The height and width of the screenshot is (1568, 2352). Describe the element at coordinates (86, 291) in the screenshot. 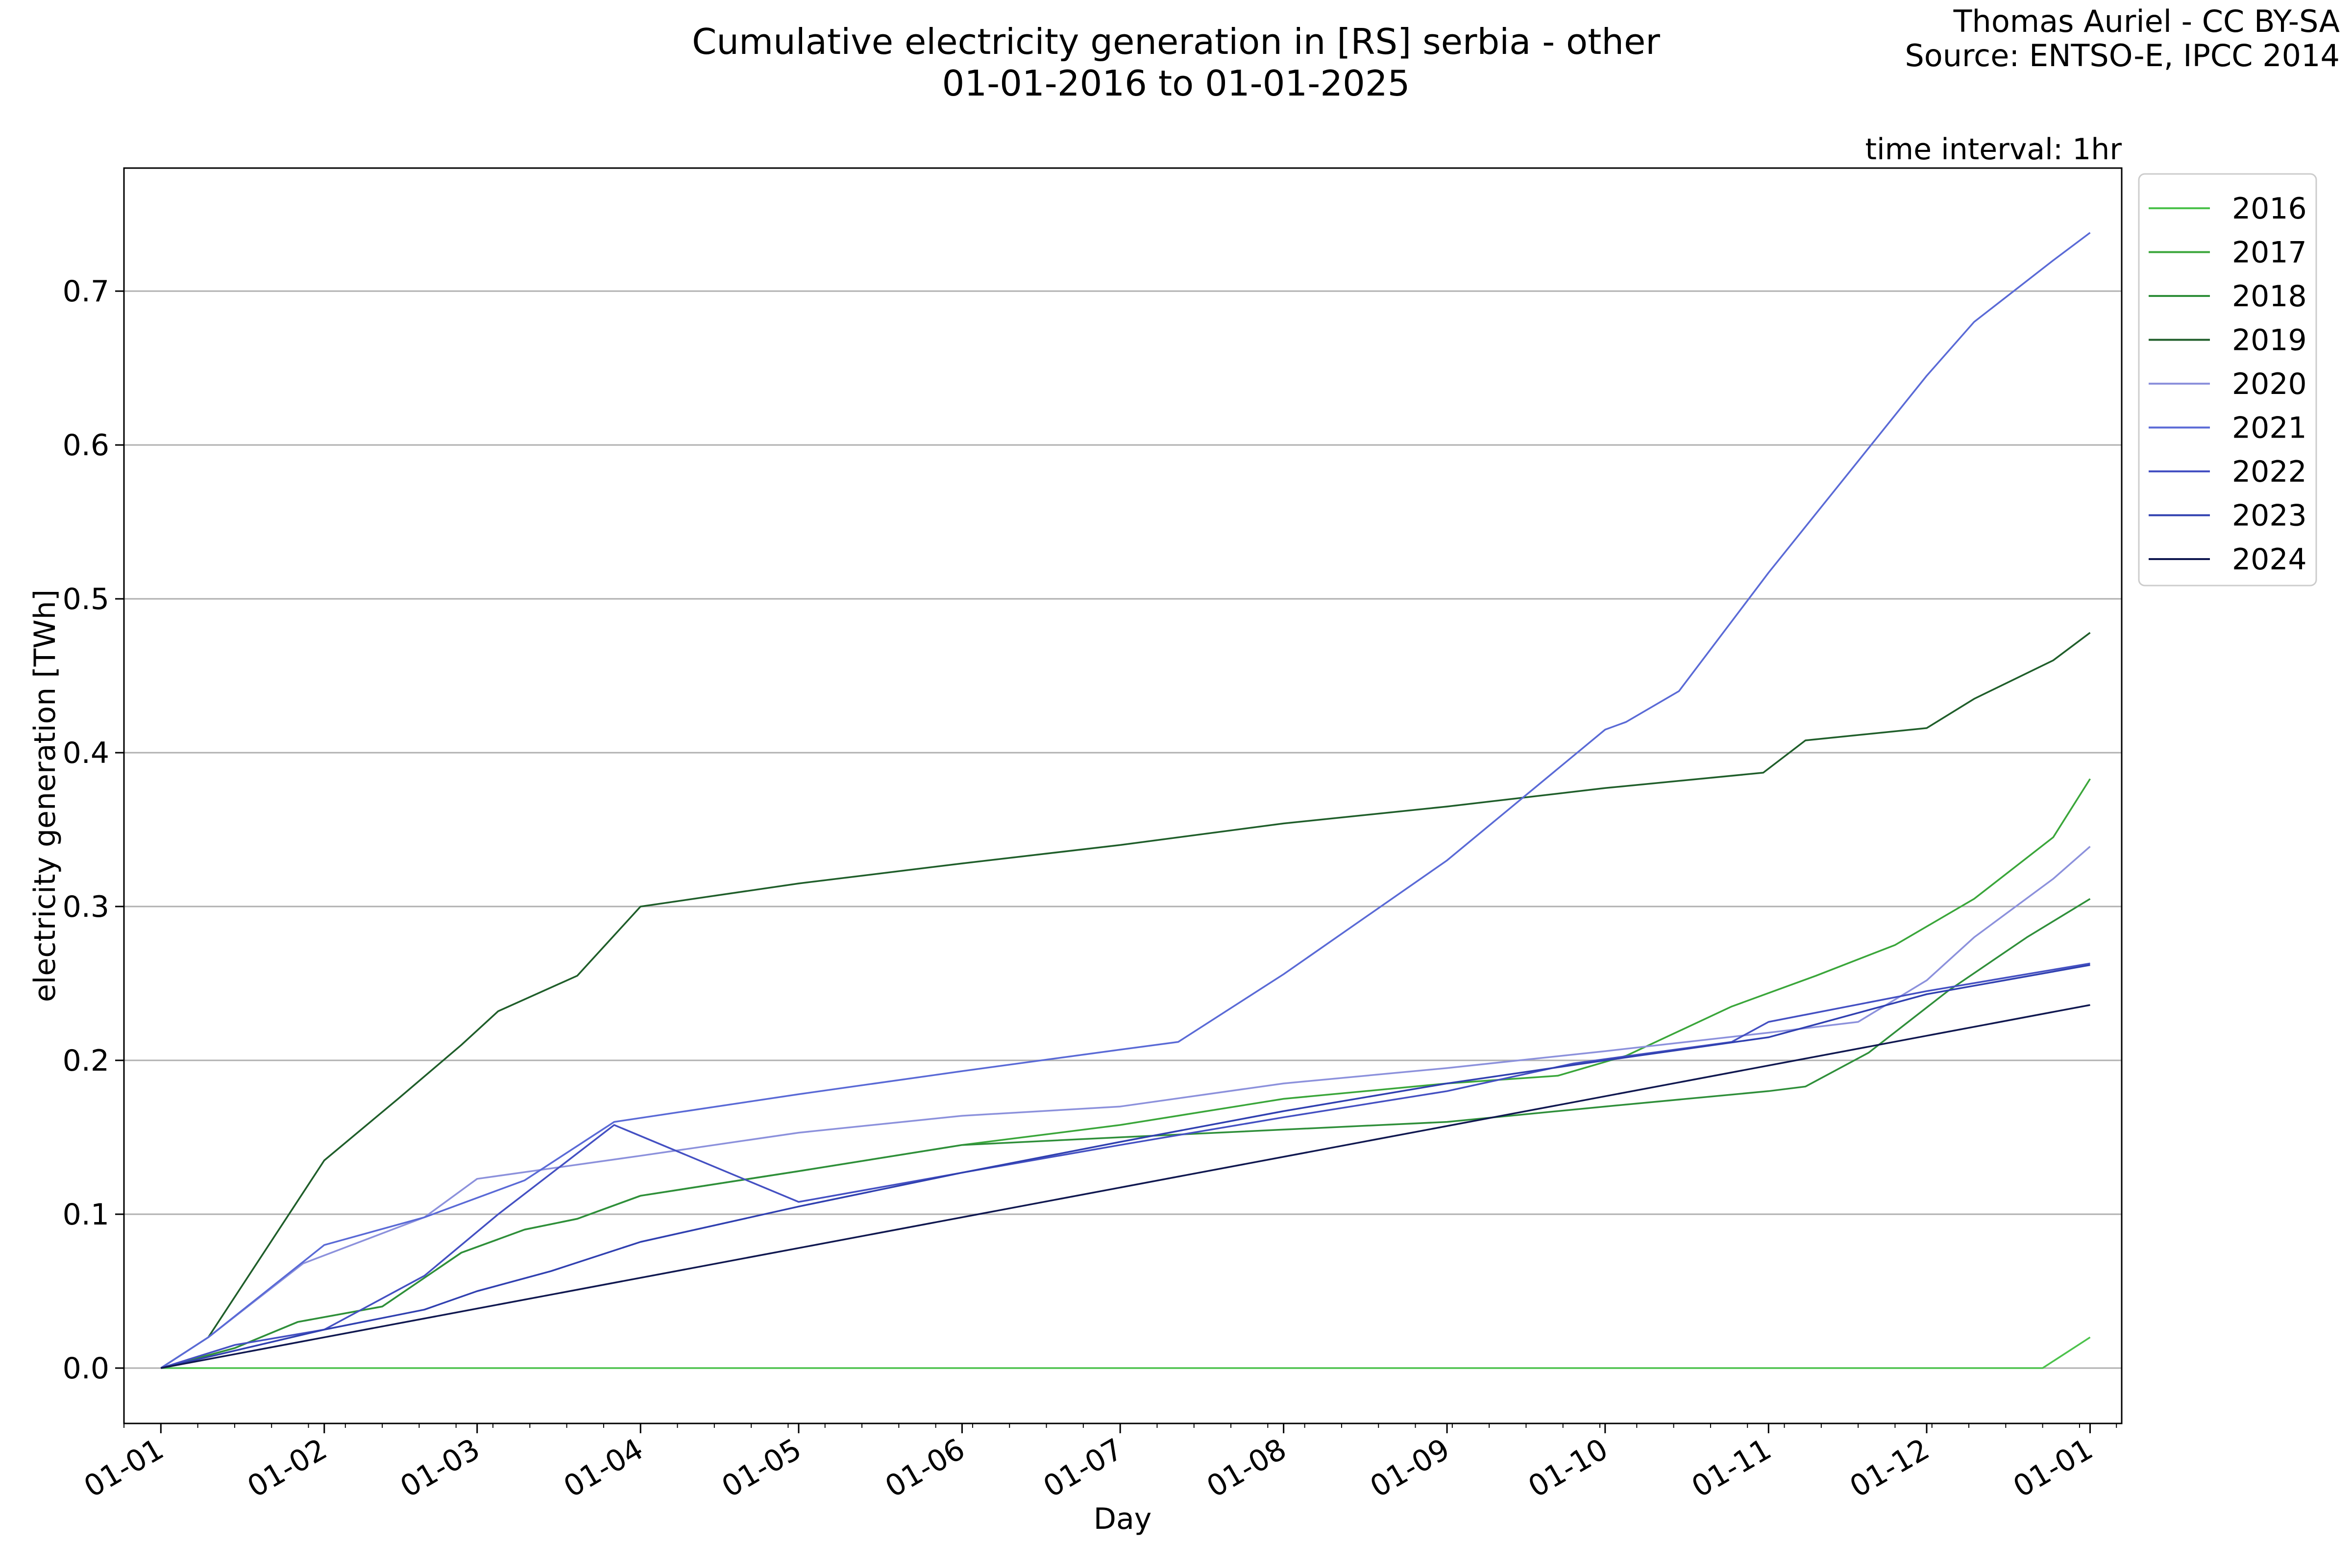

I see `y-tick-label: 0.7` at that location.